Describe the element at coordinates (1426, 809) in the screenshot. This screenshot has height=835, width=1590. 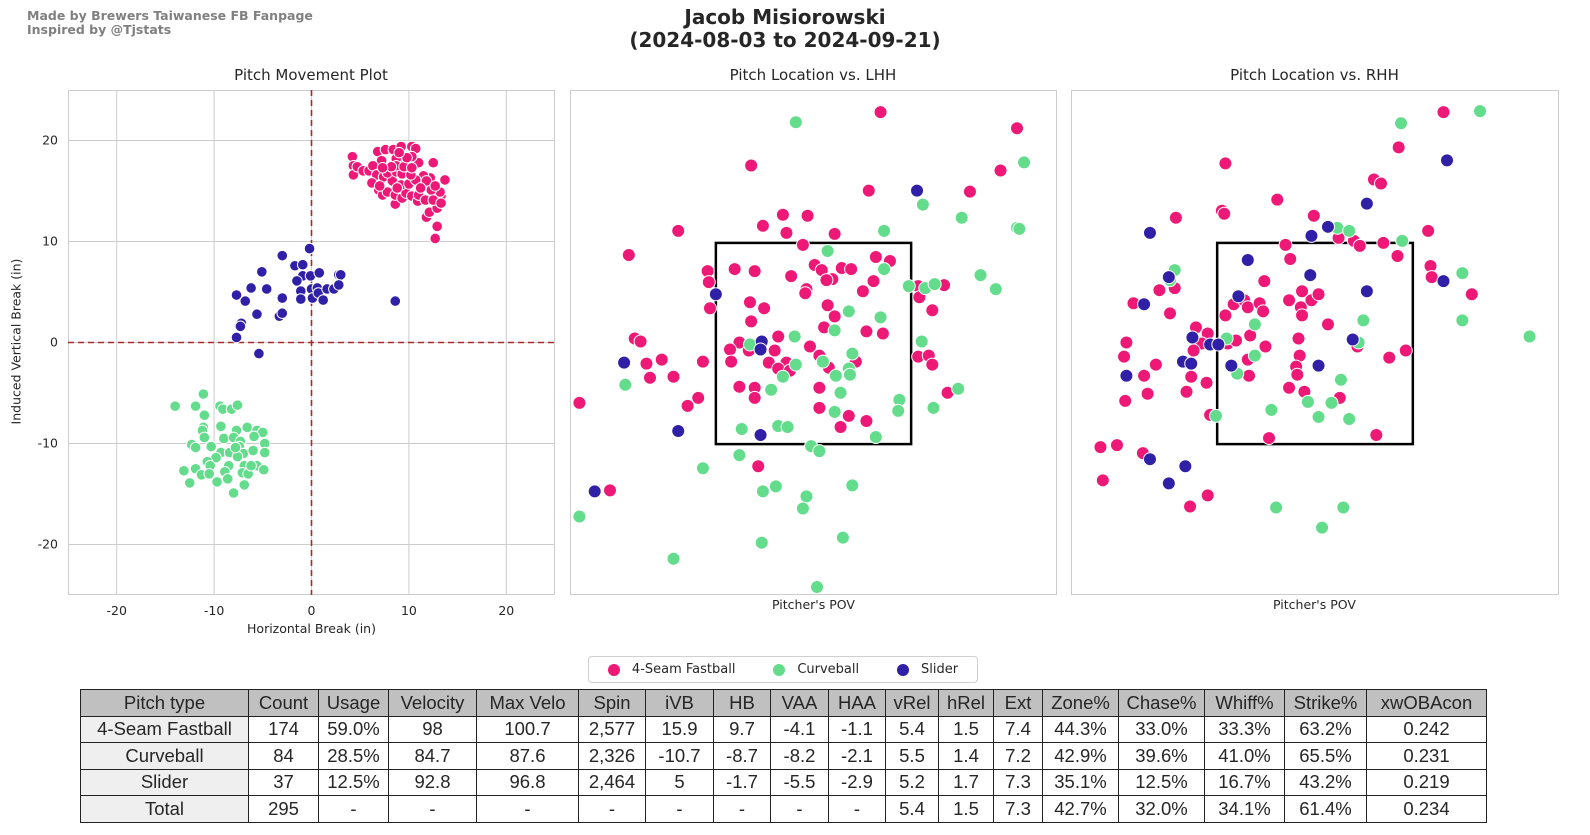
I see `table-cell: 0.234` at that location.